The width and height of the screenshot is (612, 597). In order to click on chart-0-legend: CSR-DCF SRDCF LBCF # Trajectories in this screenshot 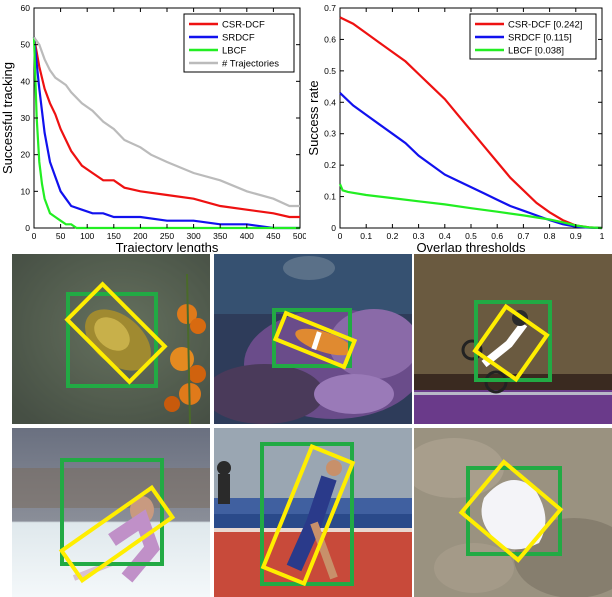, I will do `click(239, 43)`.